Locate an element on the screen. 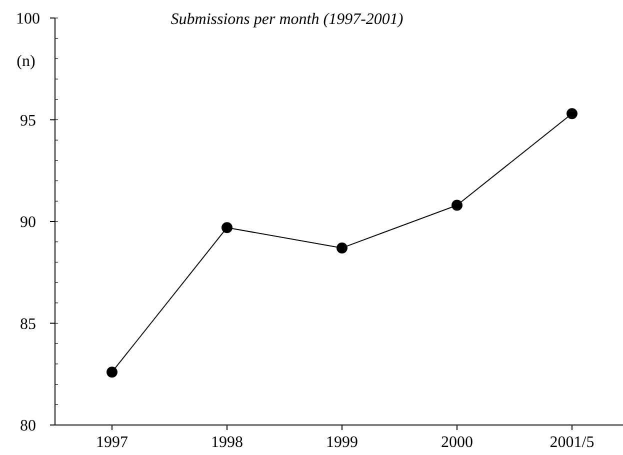  y-tick-label: 95 is located at coordinates (28, 121).